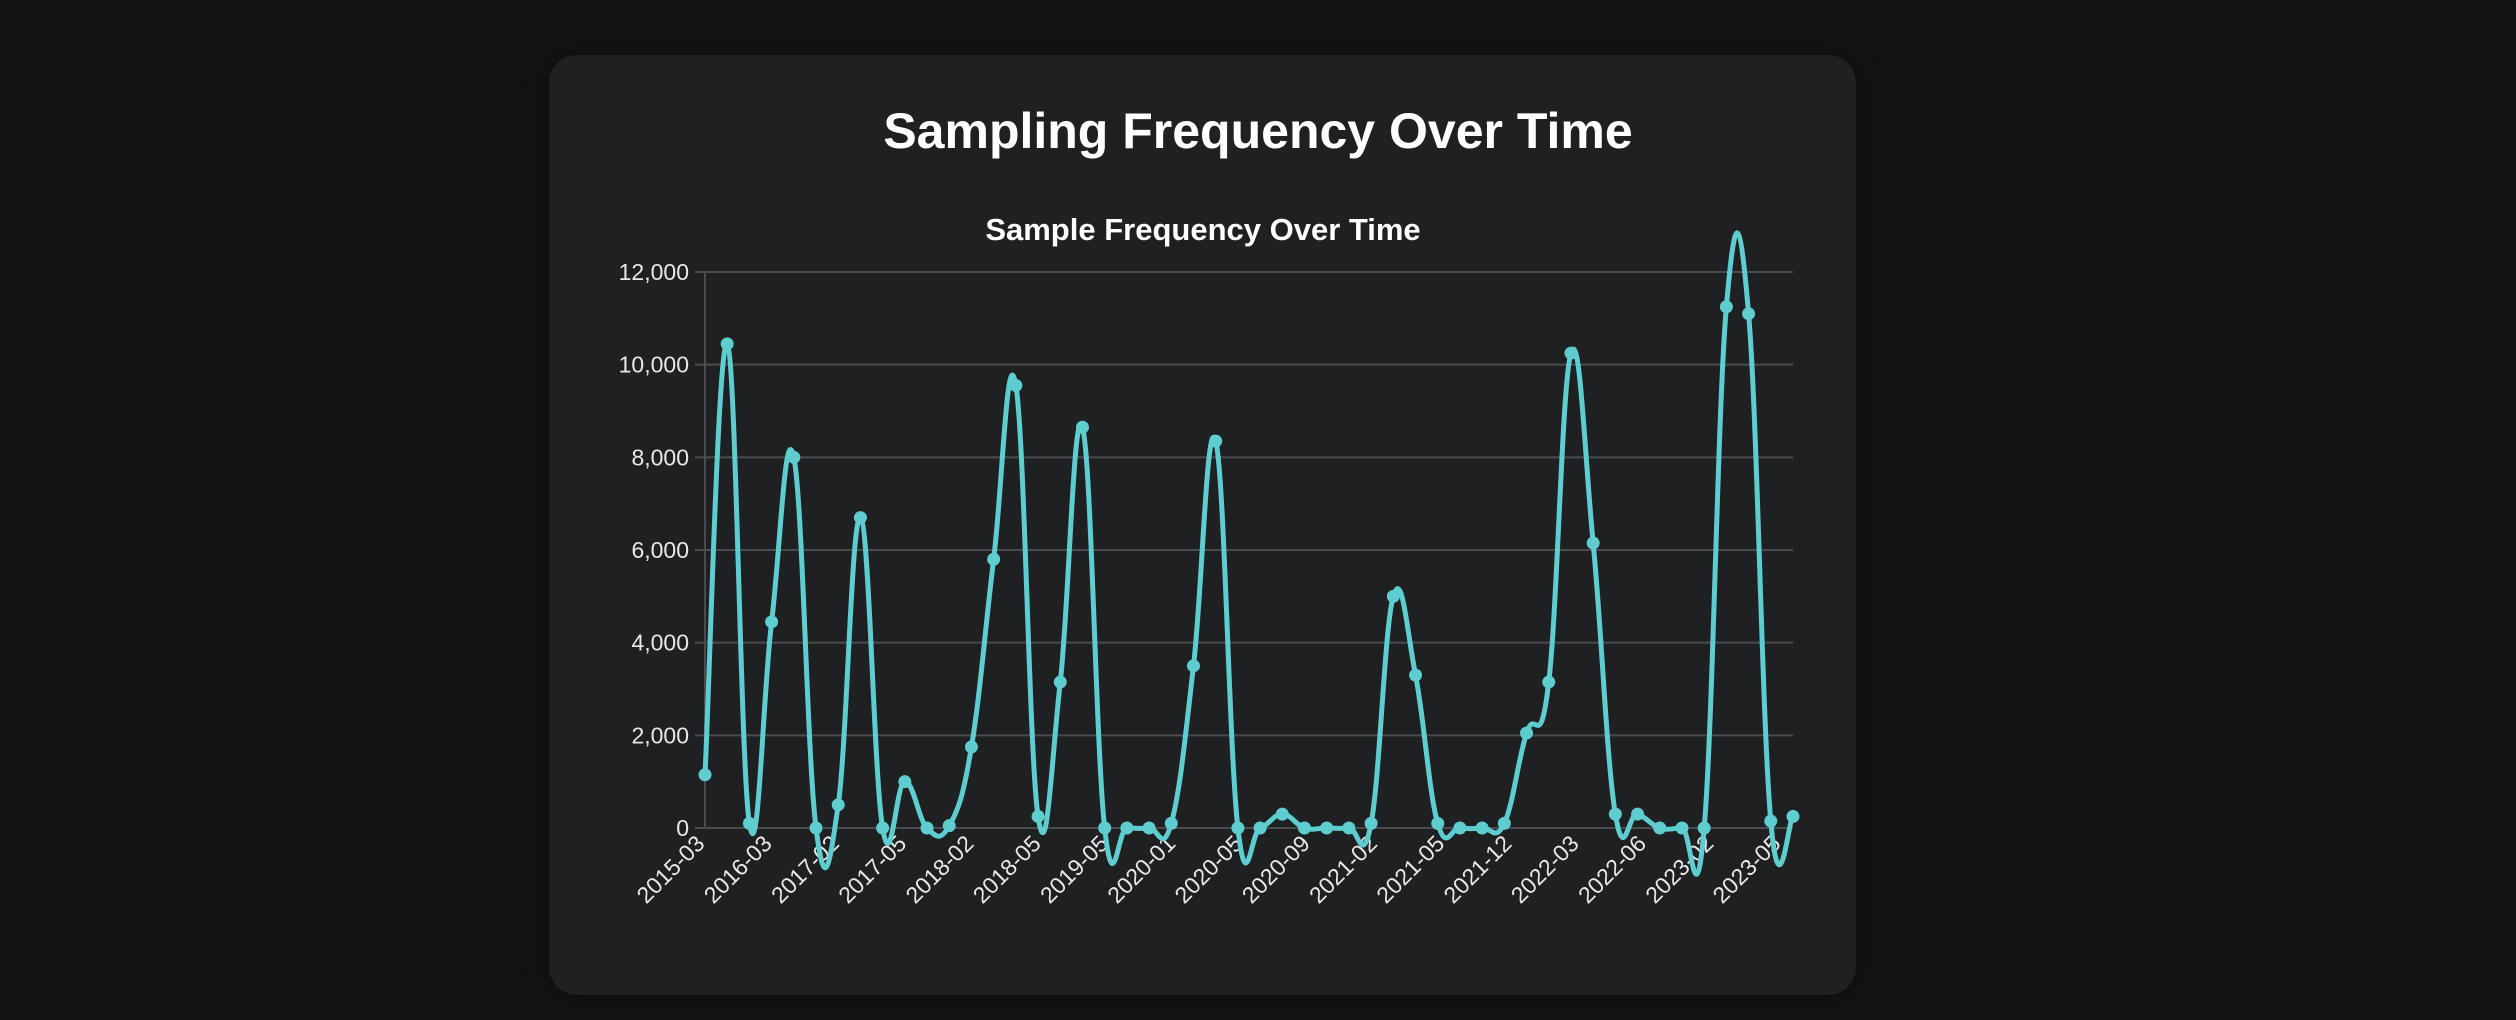  What do you see at coordinates (660, 457) in the screenshot?
I see `y-tick-label: 8,000` at bounding box center [660, 457].